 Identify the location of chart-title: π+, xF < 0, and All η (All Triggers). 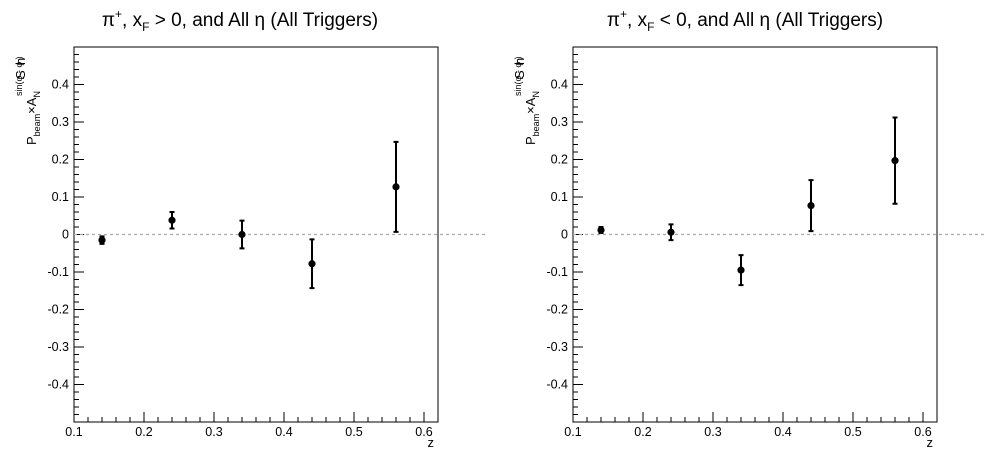
(745, 20).